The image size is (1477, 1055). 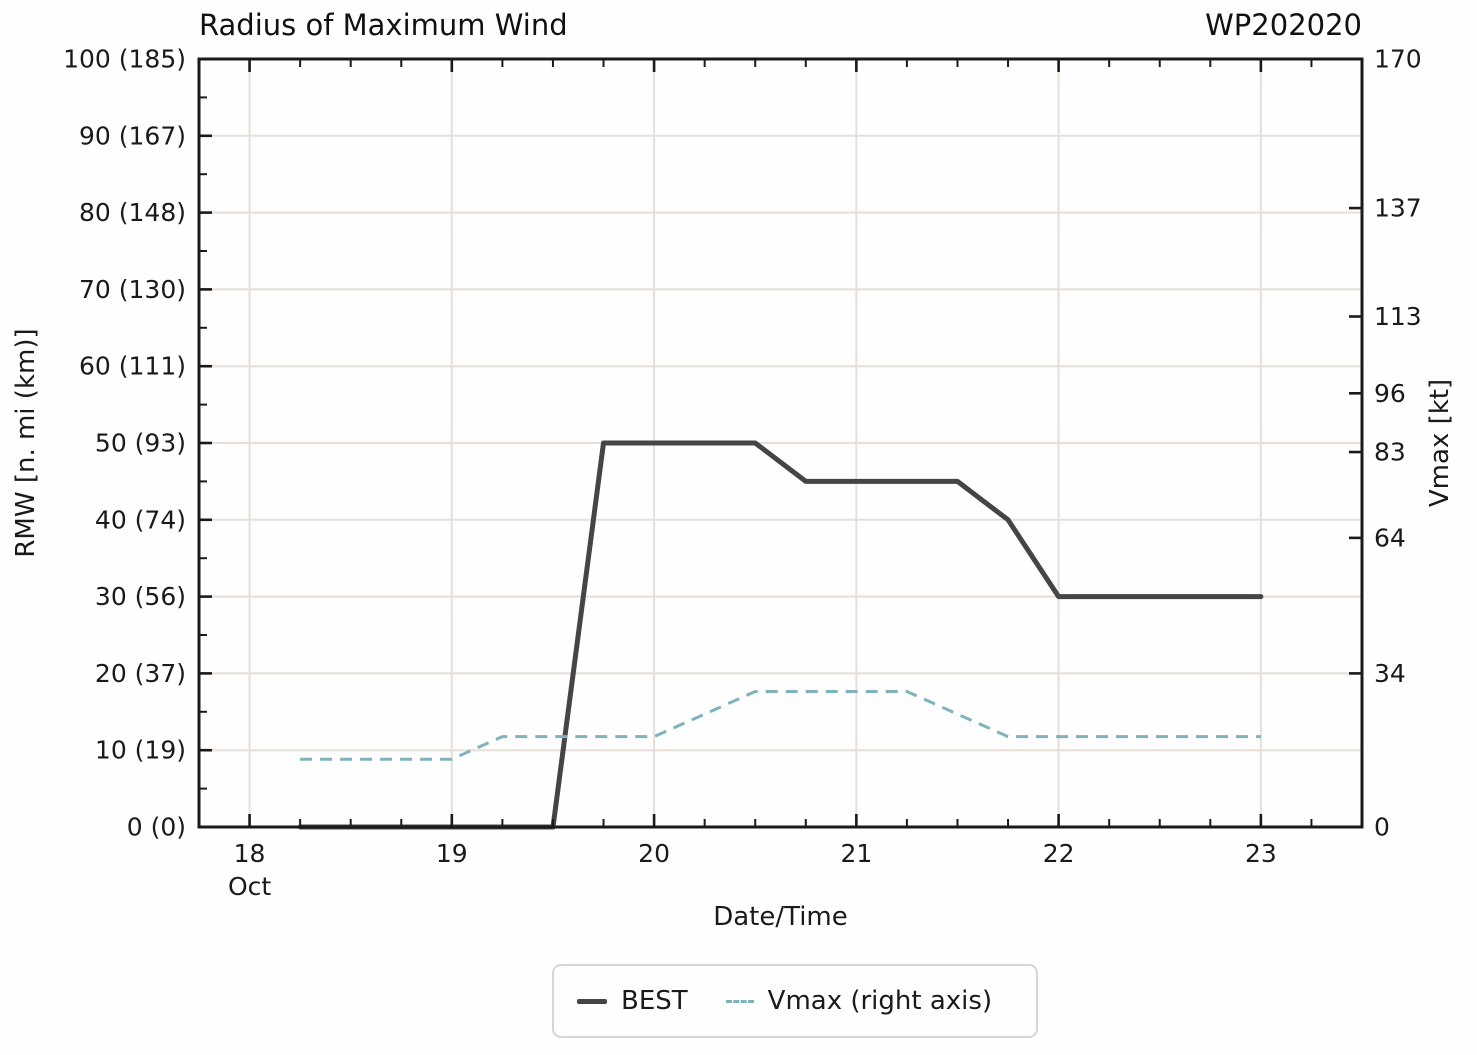 What do you see at coordinates (132, 135) in the screenshot?
I see `left-tick-label: 90 (167)` at bounding box center [132, 135].